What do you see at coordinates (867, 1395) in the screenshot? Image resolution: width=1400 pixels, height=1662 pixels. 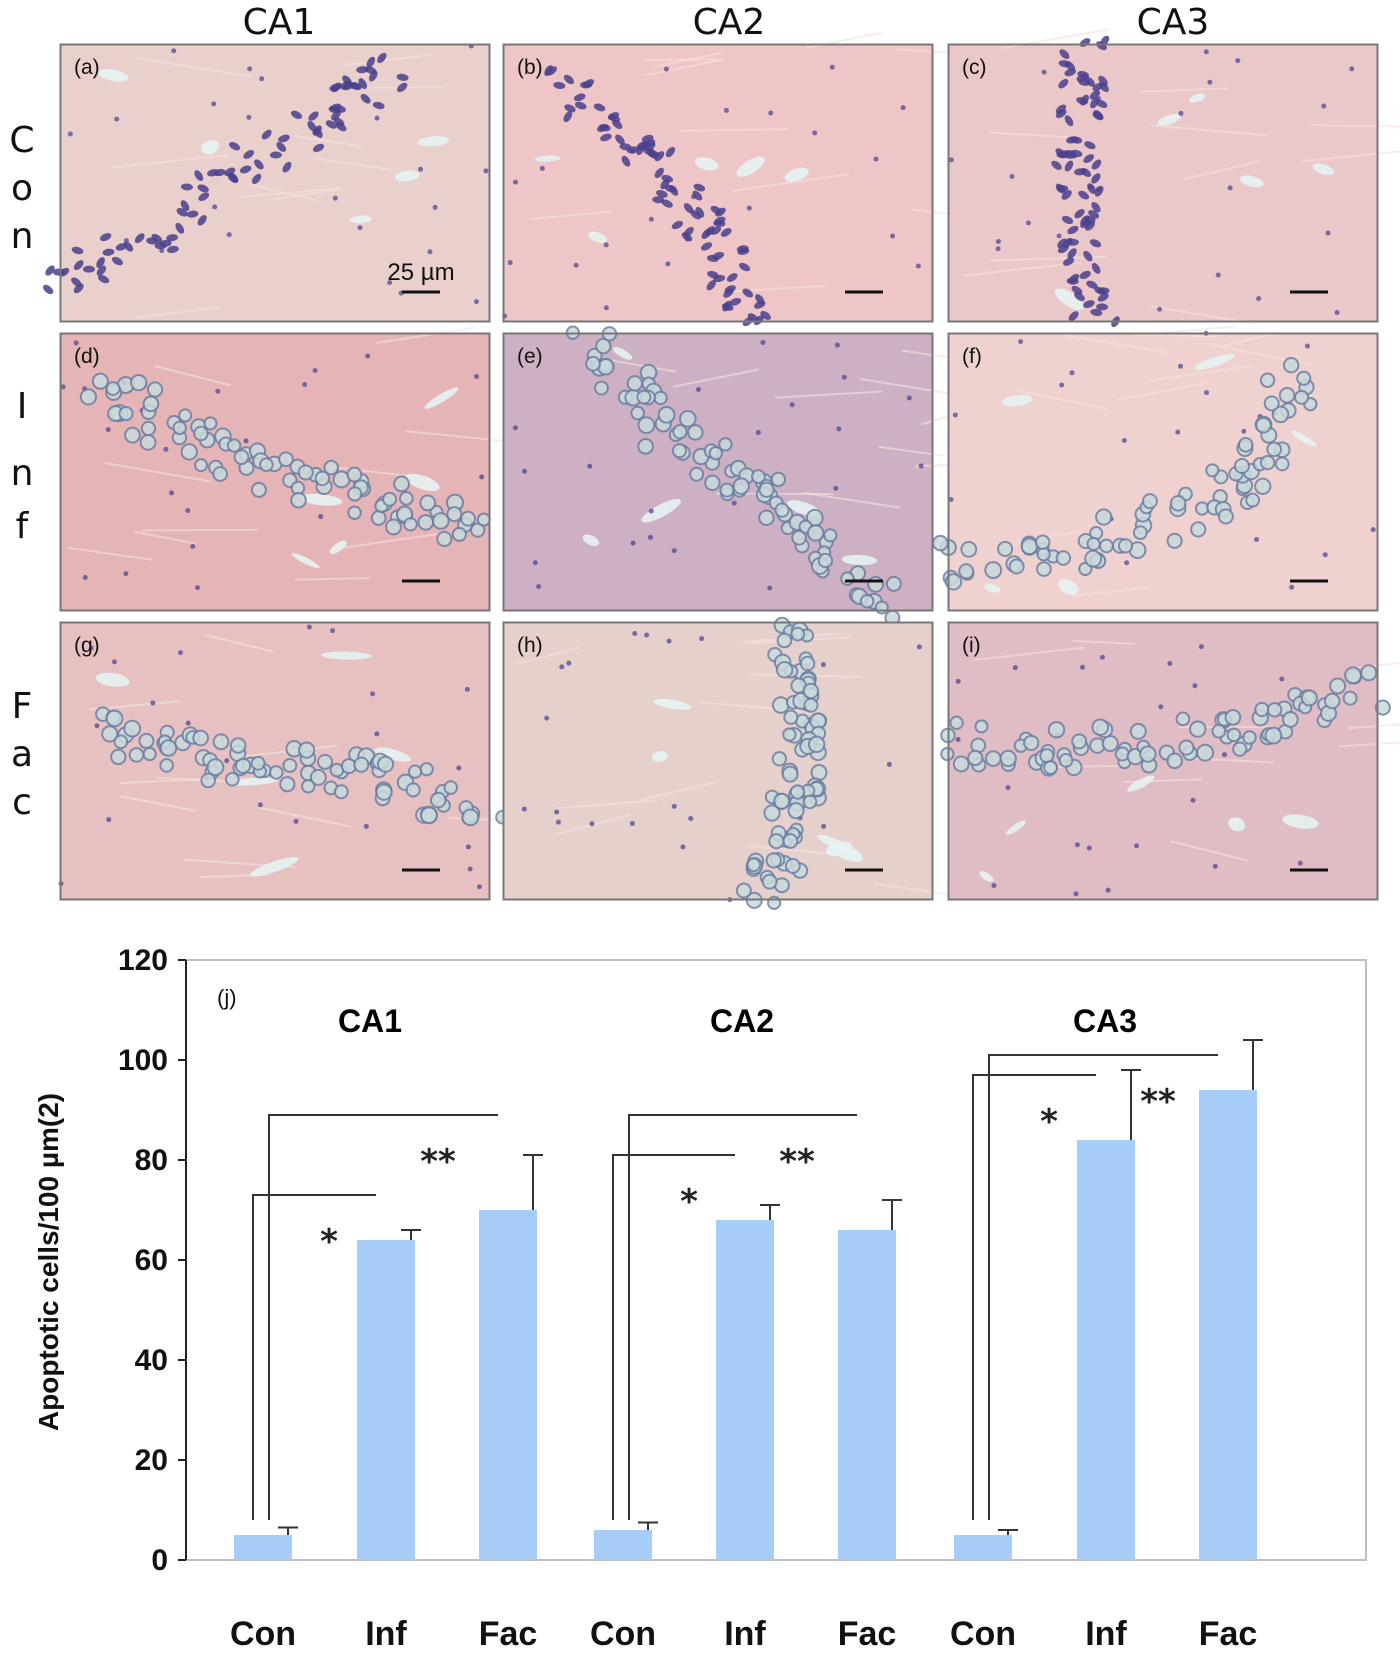 I see `bar-ca2-fac` at bounding box center [867, 1395].